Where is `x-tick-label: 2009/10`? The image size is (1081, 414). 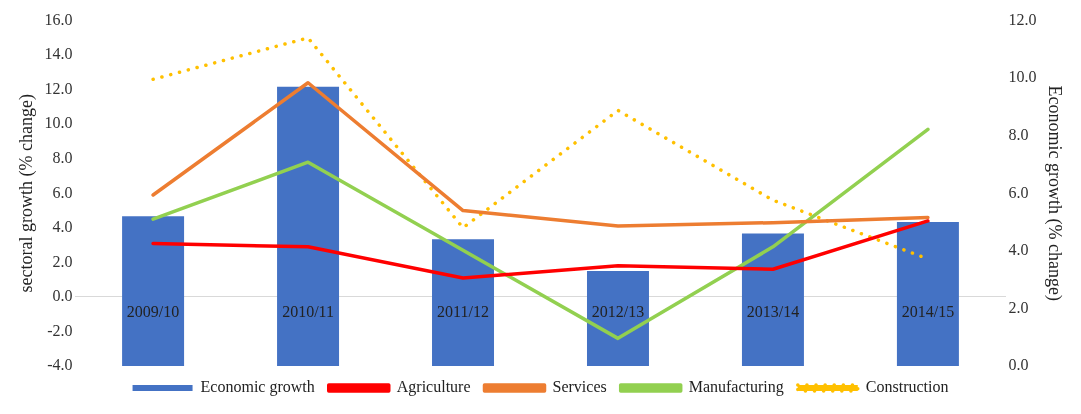 x-tick-label: 2009/10 is located at coordinates (153, 312).